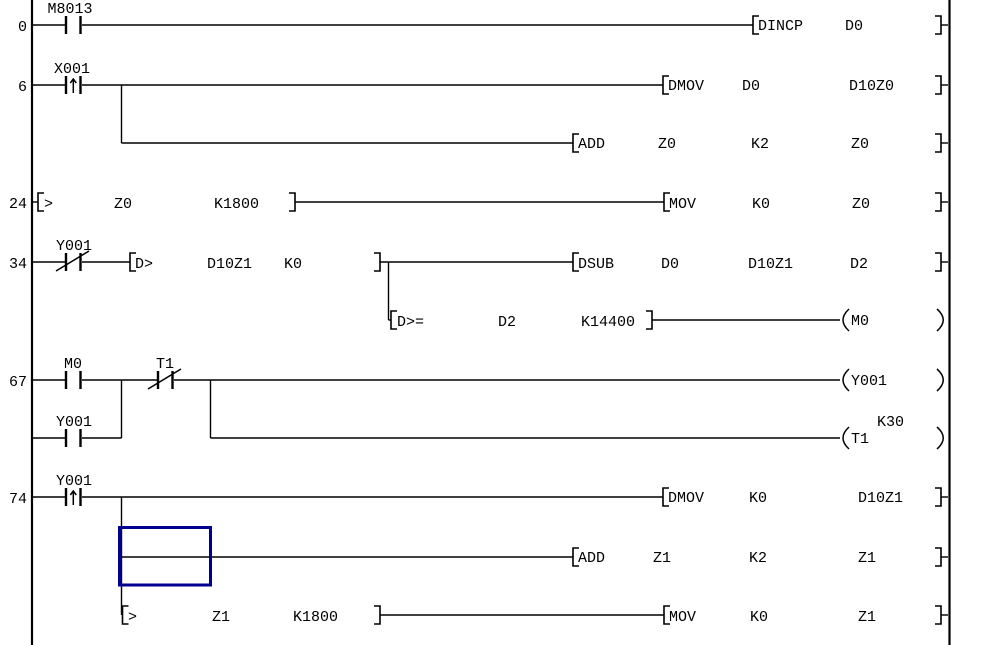  Describe the element at coordinates (18, 264) in the screenshot. I see `step-number: 34` at that location.